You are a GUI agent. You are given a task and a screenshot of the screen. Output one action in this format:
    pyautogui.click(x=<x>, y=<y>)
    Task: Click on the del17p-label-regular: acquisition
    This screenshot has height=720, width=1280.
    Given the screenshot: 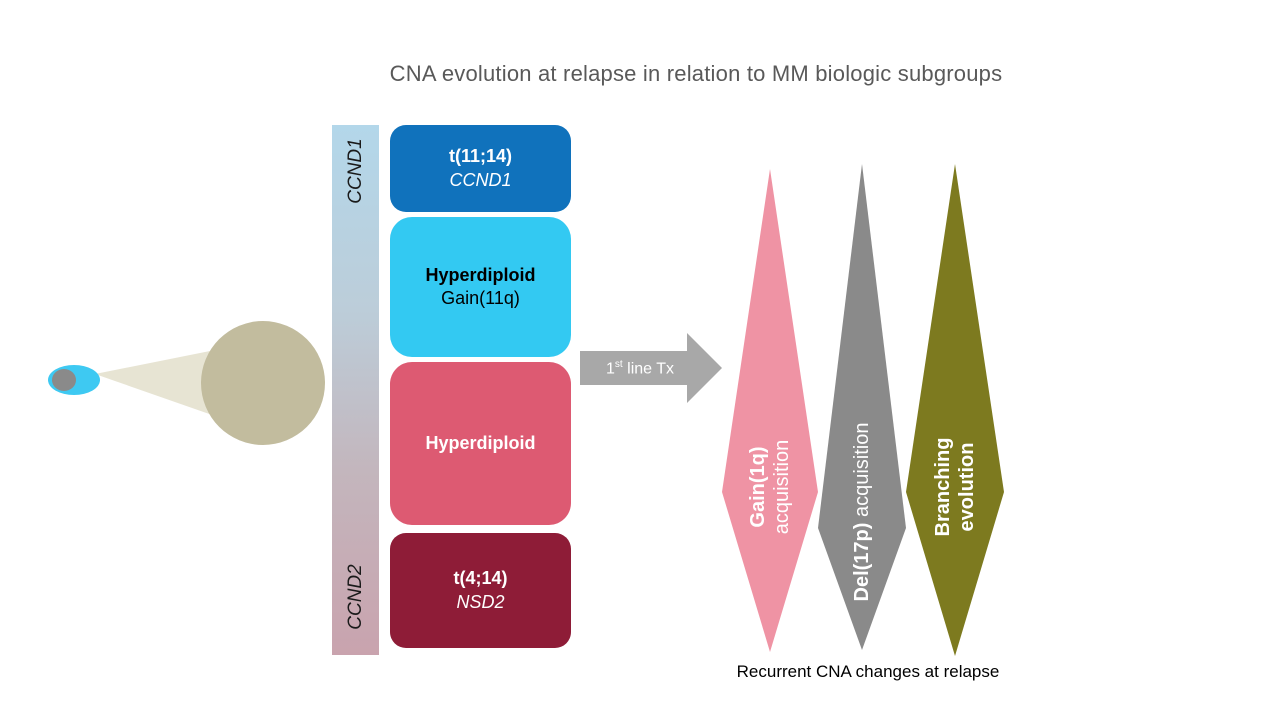 What is the action you would take?
    pyautogui.click(x=862, y=472)
    